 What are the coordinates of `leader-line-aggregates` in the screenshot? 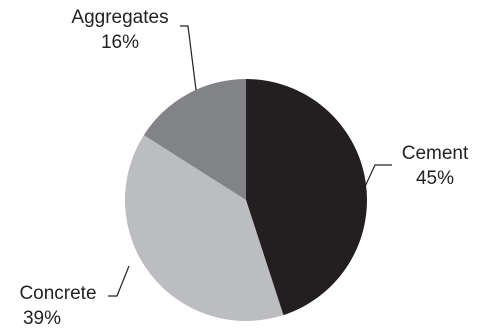 It's located at (188, 58).